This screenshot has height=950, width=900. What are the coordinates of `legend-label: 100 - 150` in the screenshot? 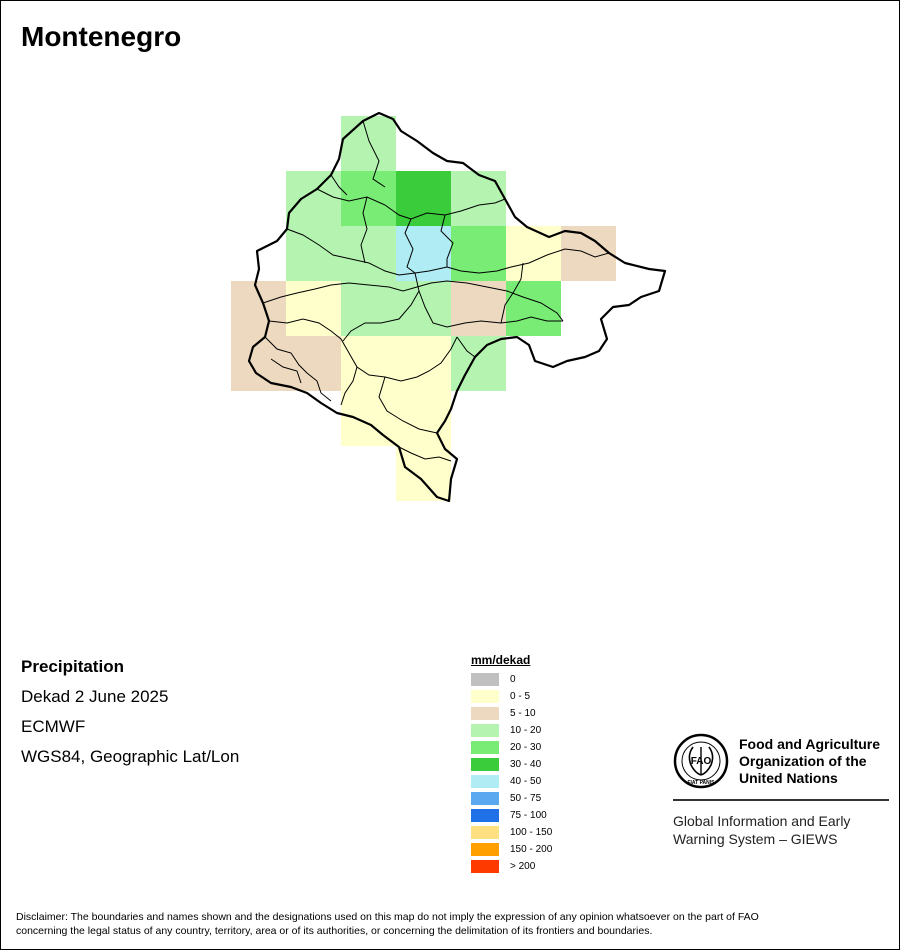 It's located at (531, 832).